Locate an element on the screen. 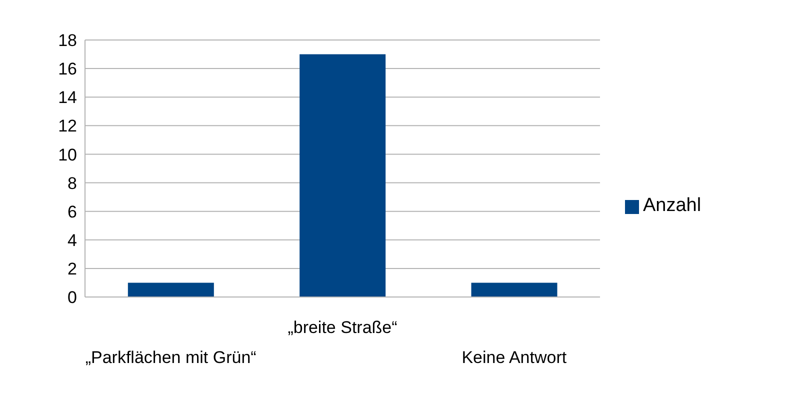  y-tick-label: 0 is located at coordinates (72, 298).